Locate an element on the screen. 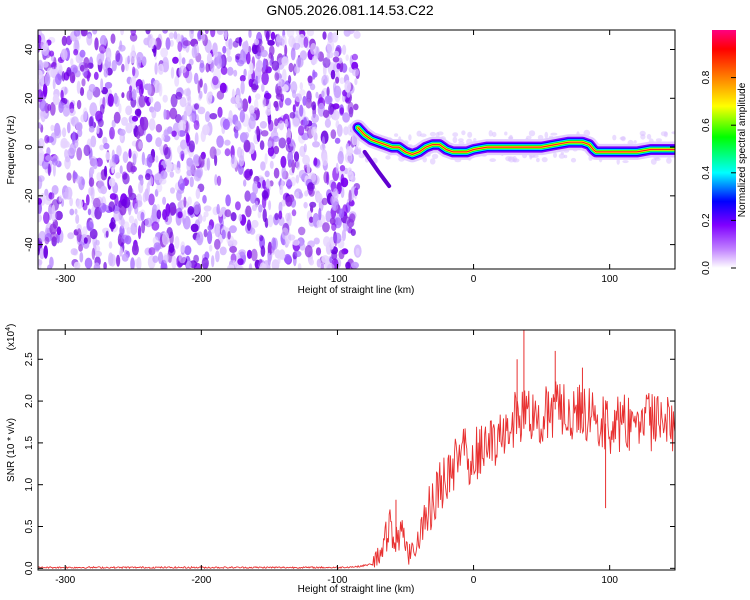 Image resolution: width=750 pixels, height=600 pixels. y-tick-label: 20 is located at coordinates (29, 98).